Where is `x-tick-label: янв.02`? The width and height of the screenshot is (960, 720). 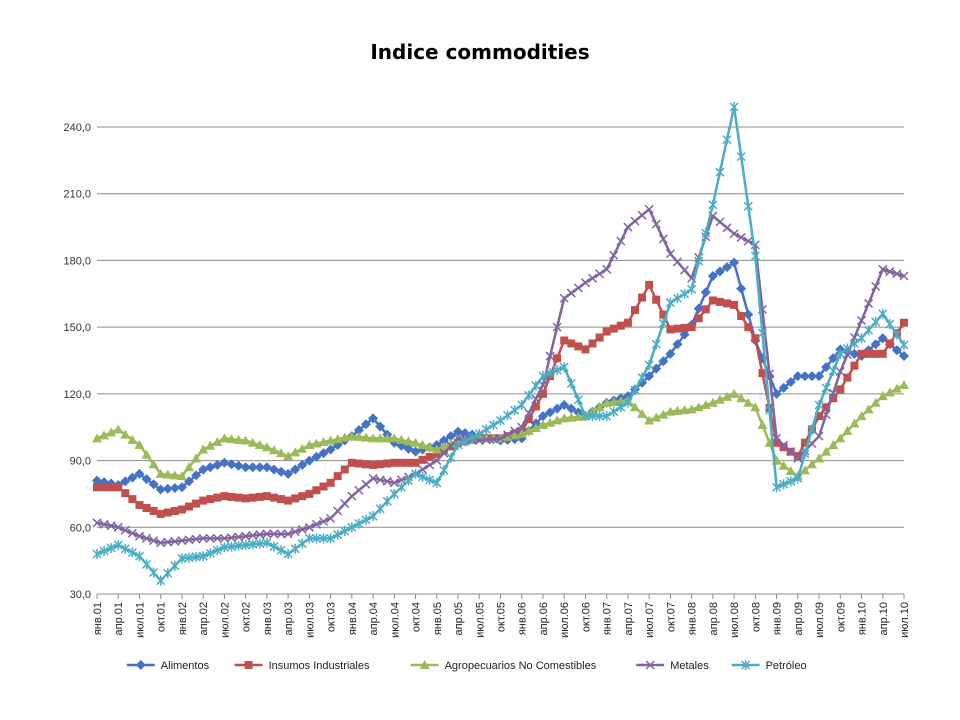
x-tick-label: янв.02 is located at coordinates (183, 618).